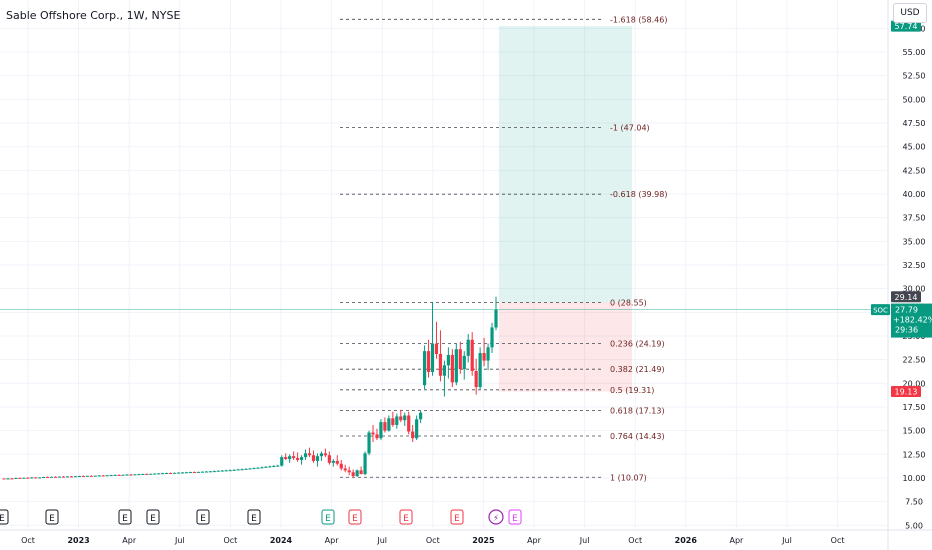 Image resolution: width=932 pixels, height=550 pixels. I want to click on currency-button: USD, so click(910, 13).